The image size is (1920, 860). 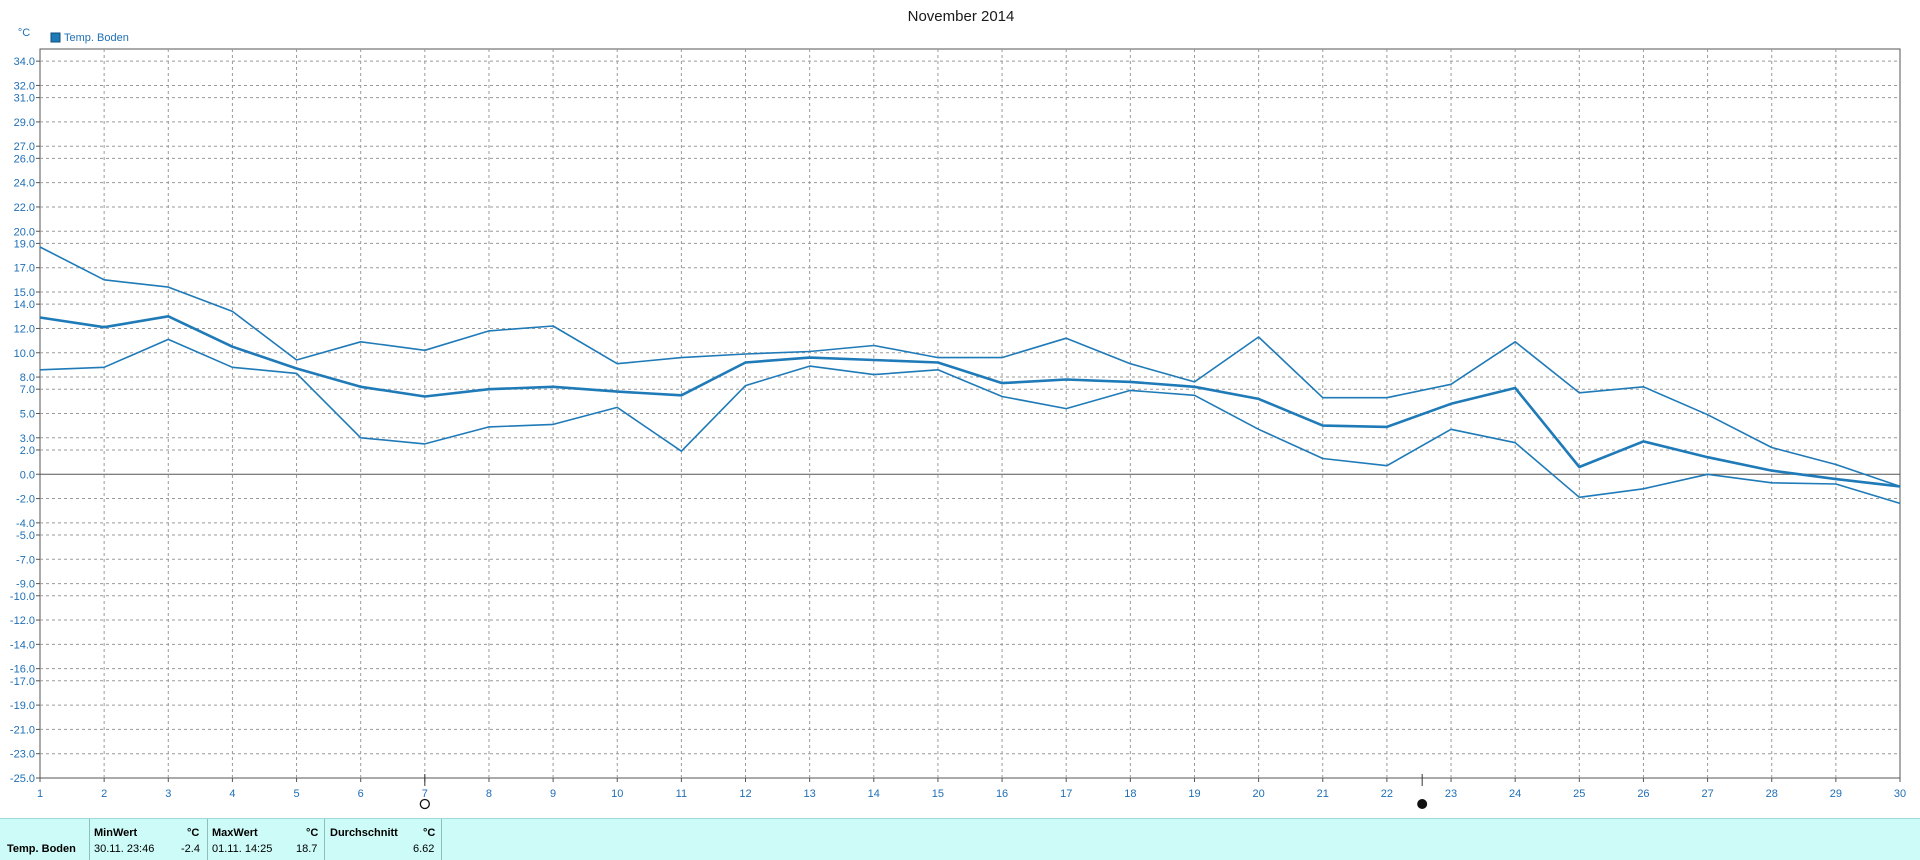 What do you see at coordinates (24, 86) in the screenshot?
I see `y-tick-label: 32.0` at bounding box center [24, 86].